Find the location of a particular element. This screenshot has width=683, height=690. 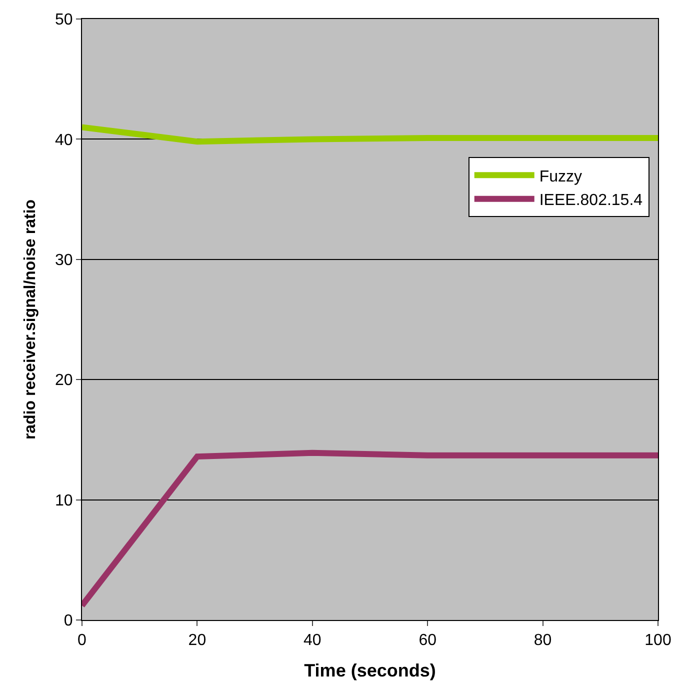

x-tick-label: 40 is located at coordinates (313, 641).